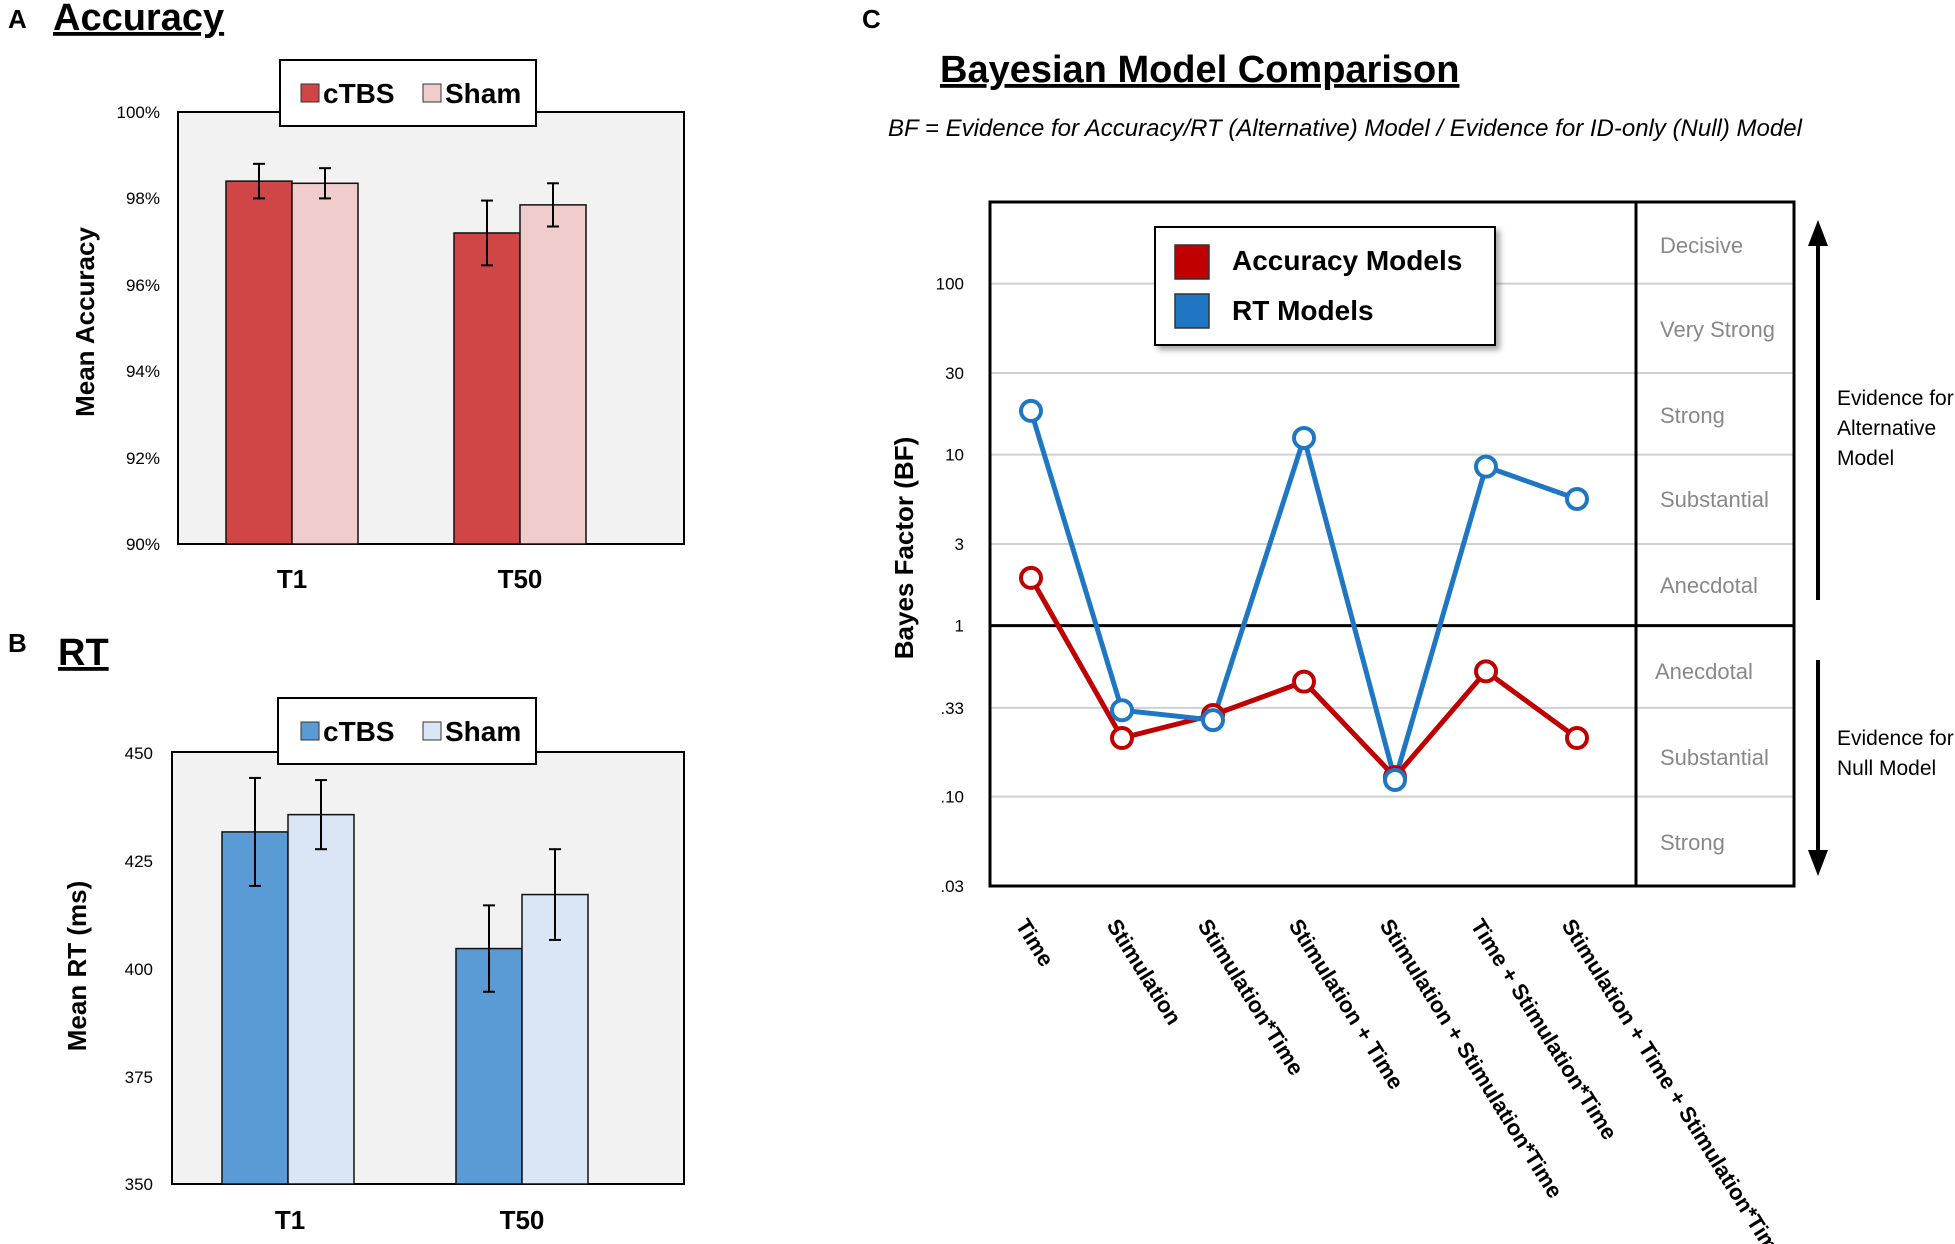  Describe the element at coordinates (1701, 245) in the screenshot. I see `evidence-label: Decisive` at that location.